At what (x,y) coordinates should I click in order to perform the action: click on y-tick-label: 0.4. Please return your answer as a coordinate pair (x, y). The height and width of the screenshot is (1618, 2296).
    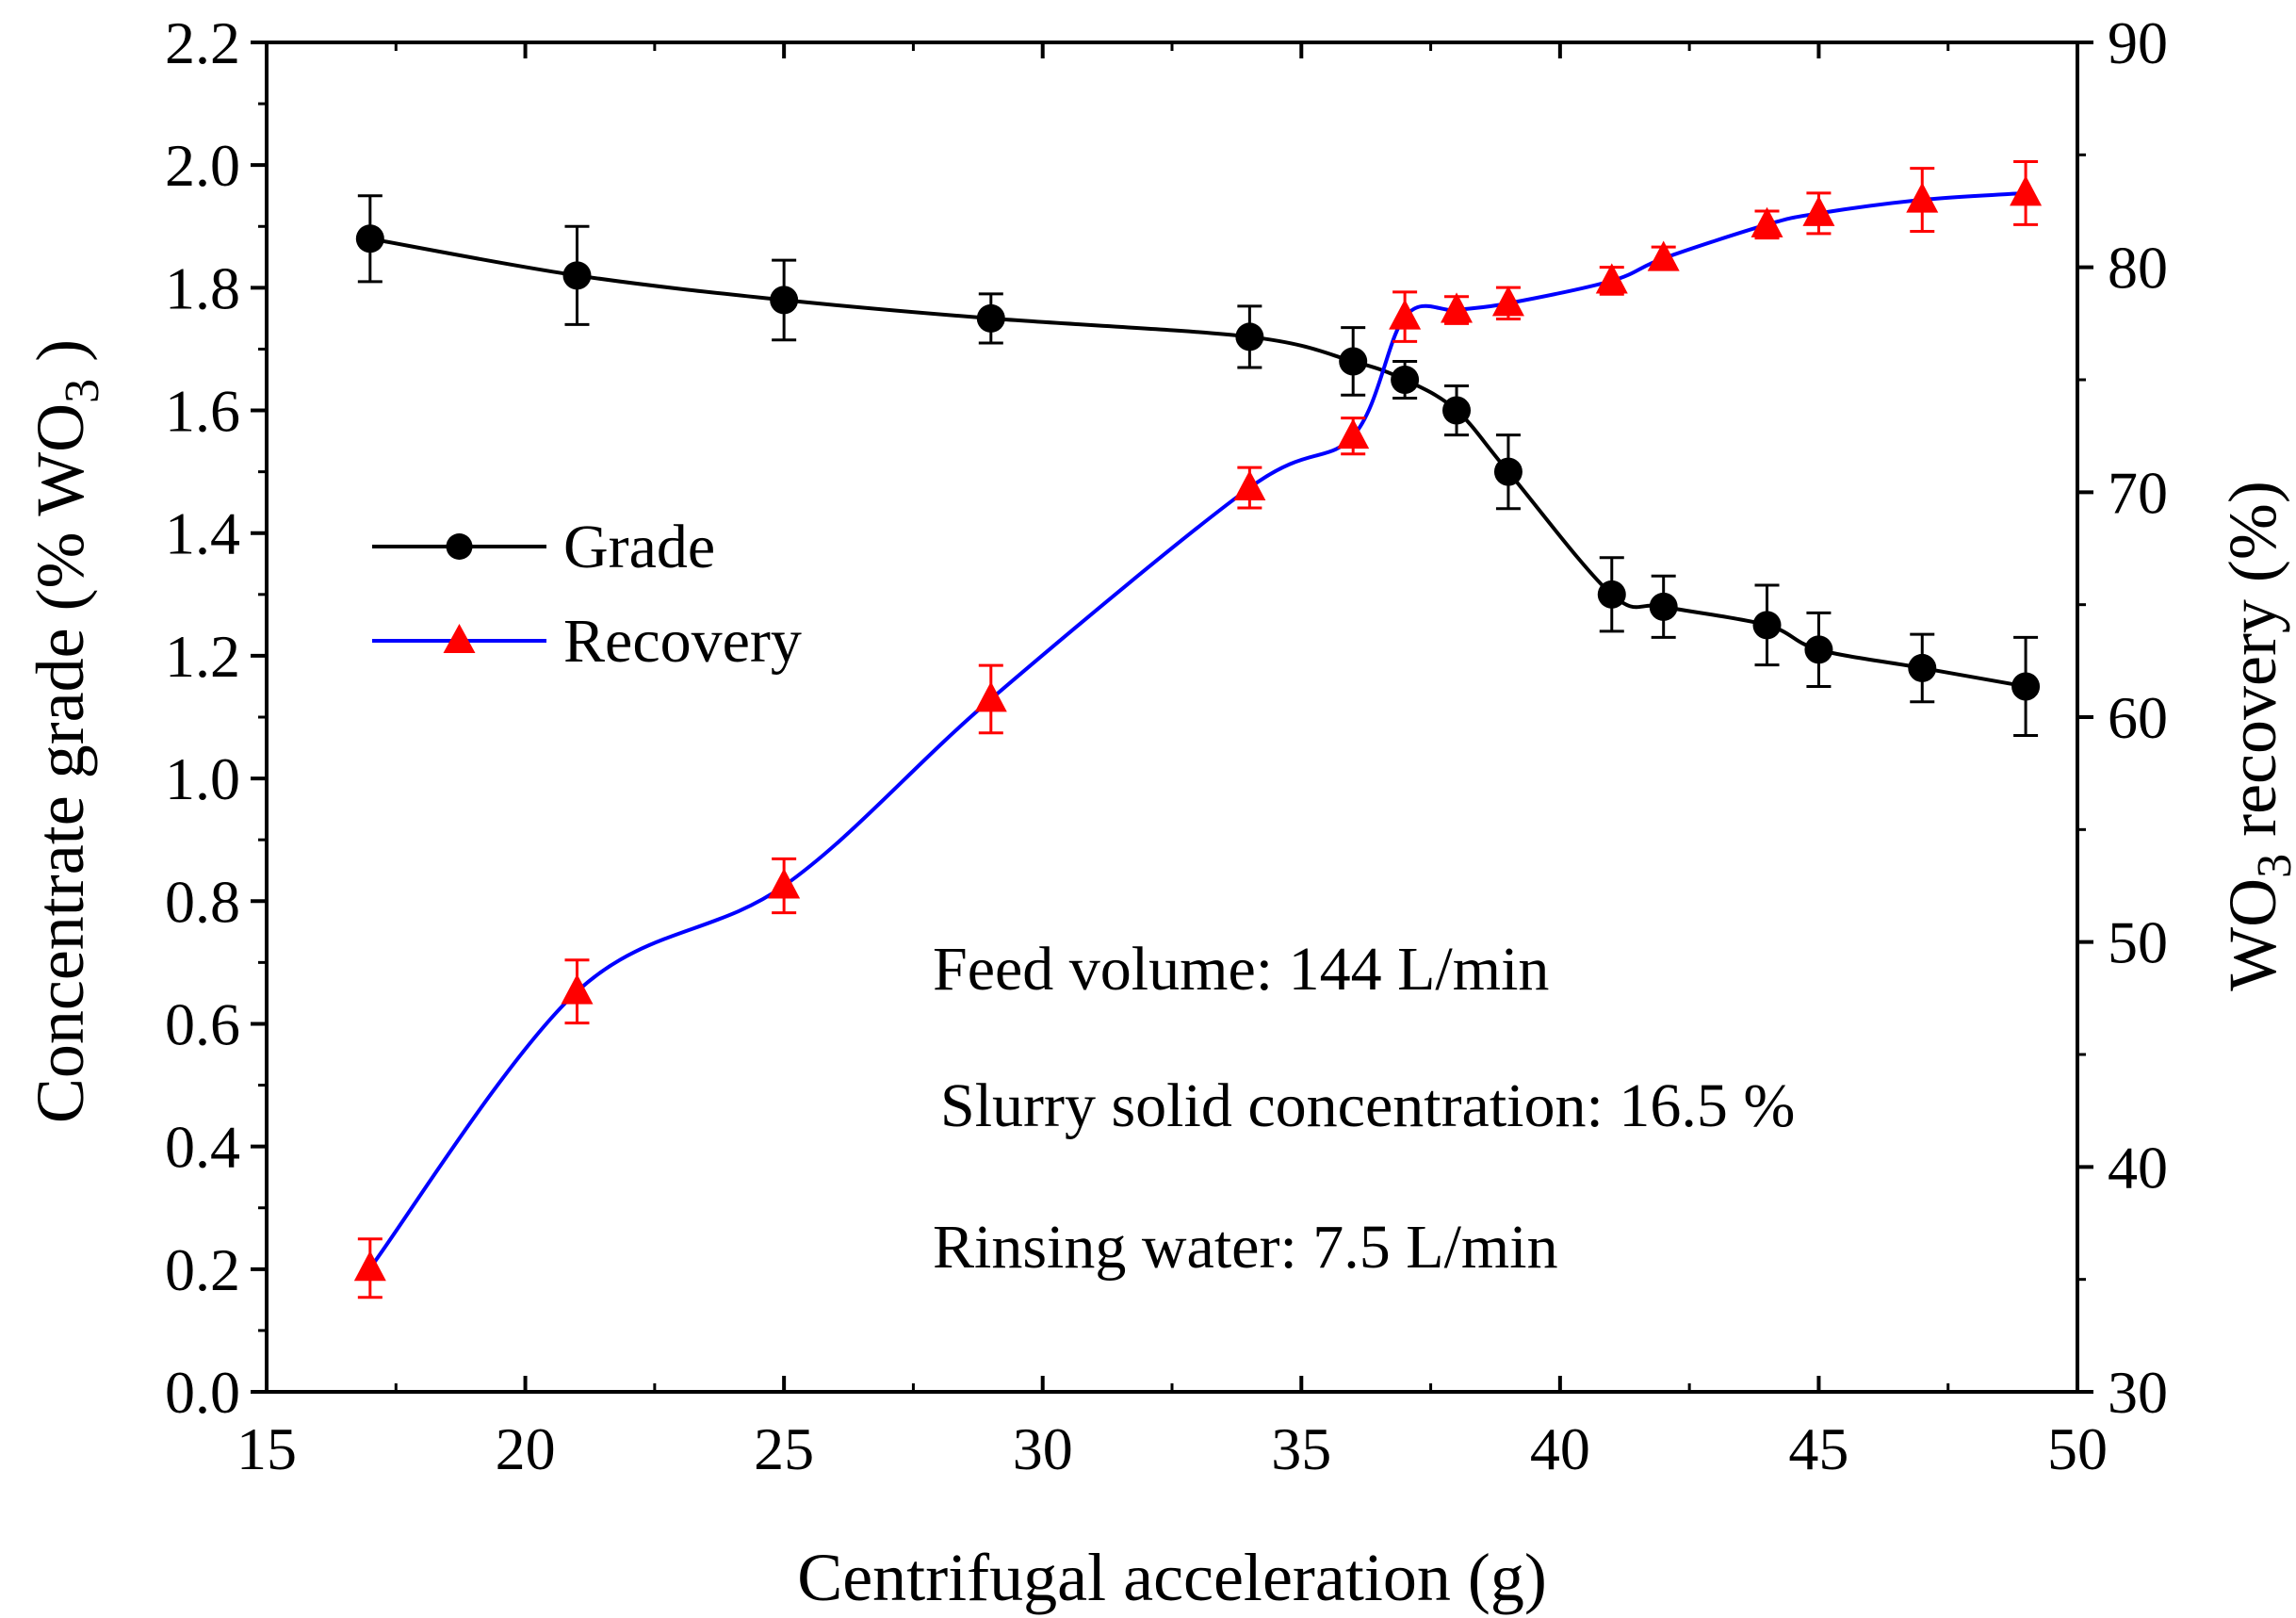
    Looking at the image, I should click on (202, 1147).